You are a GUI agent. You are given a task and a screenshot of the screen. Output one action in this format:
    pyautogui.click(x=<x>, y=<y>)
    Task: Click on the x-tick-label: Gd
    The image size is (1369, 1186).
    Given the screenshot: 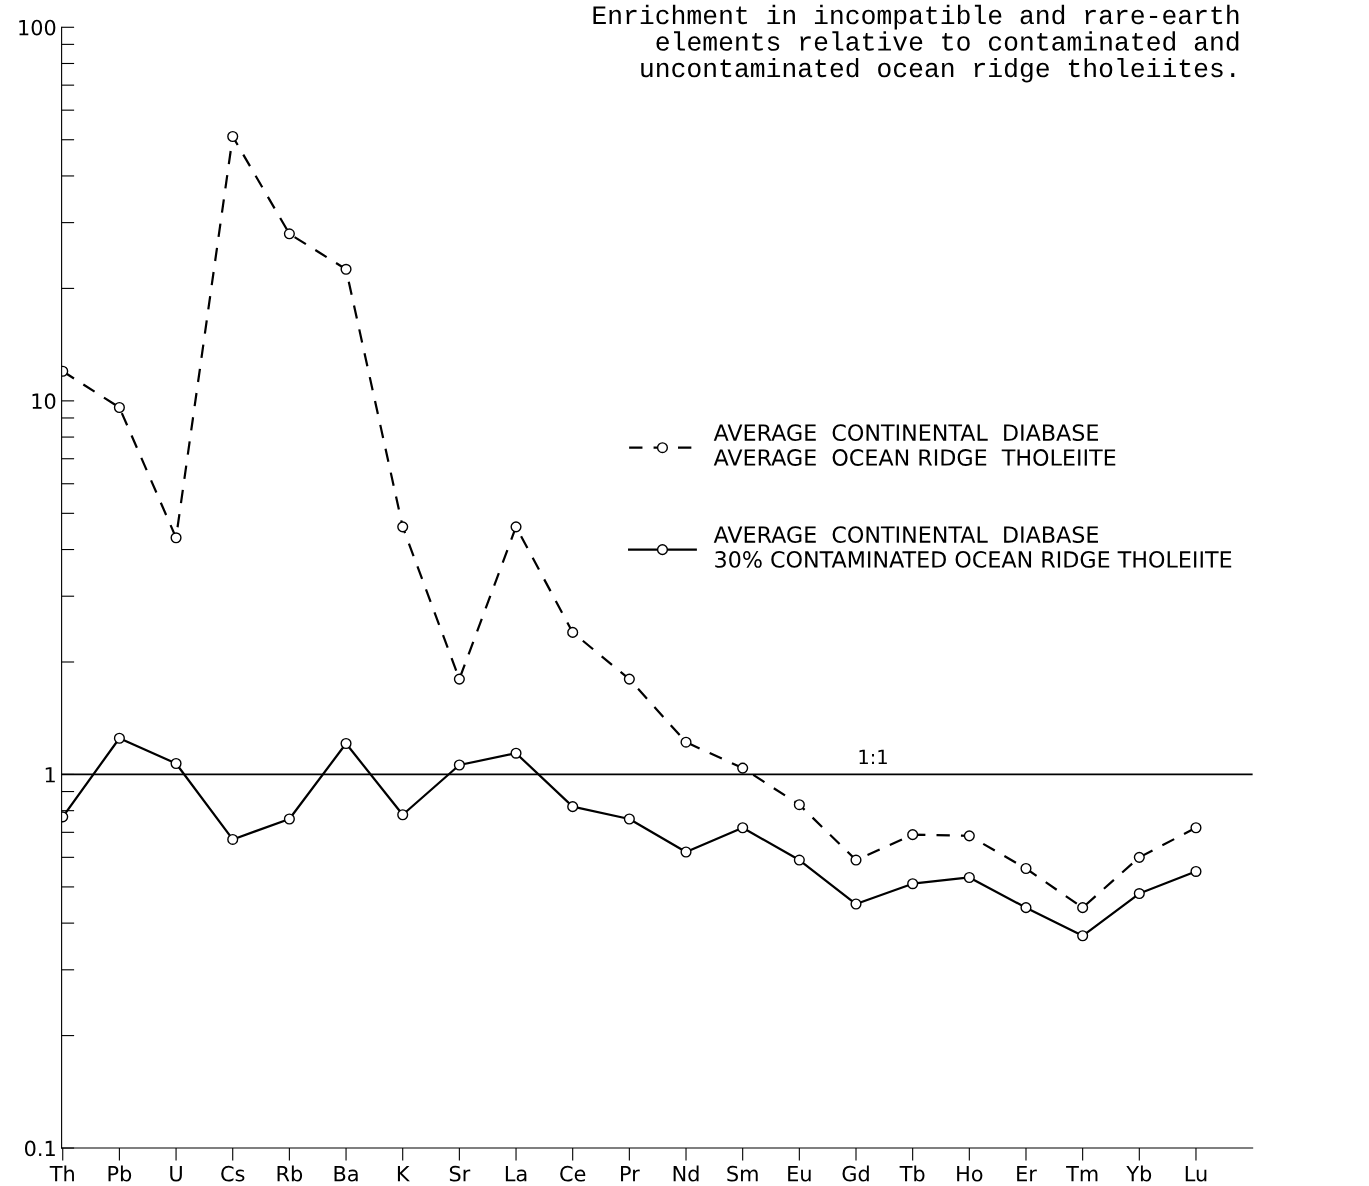 What is the action you would take?
    pyautogui.click(x=855, y=1173)
    